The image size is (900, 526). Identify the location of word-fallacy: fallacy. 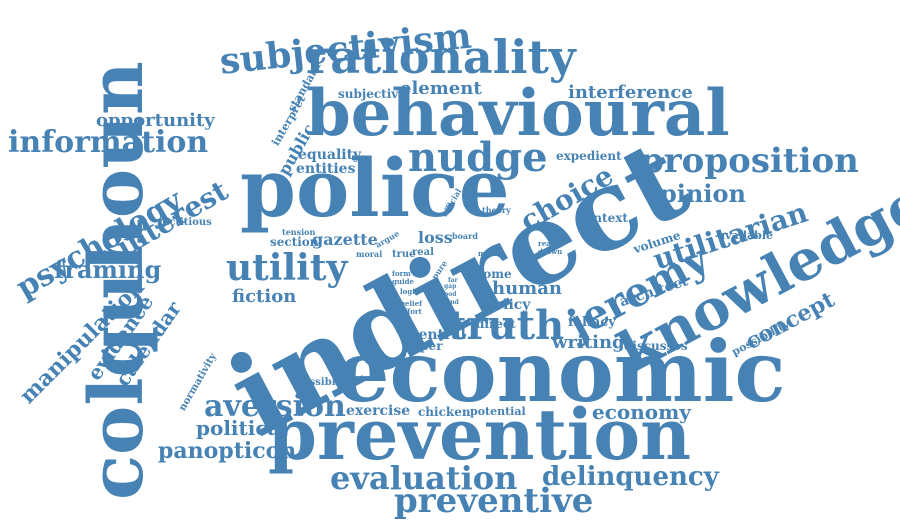
(592, 322).